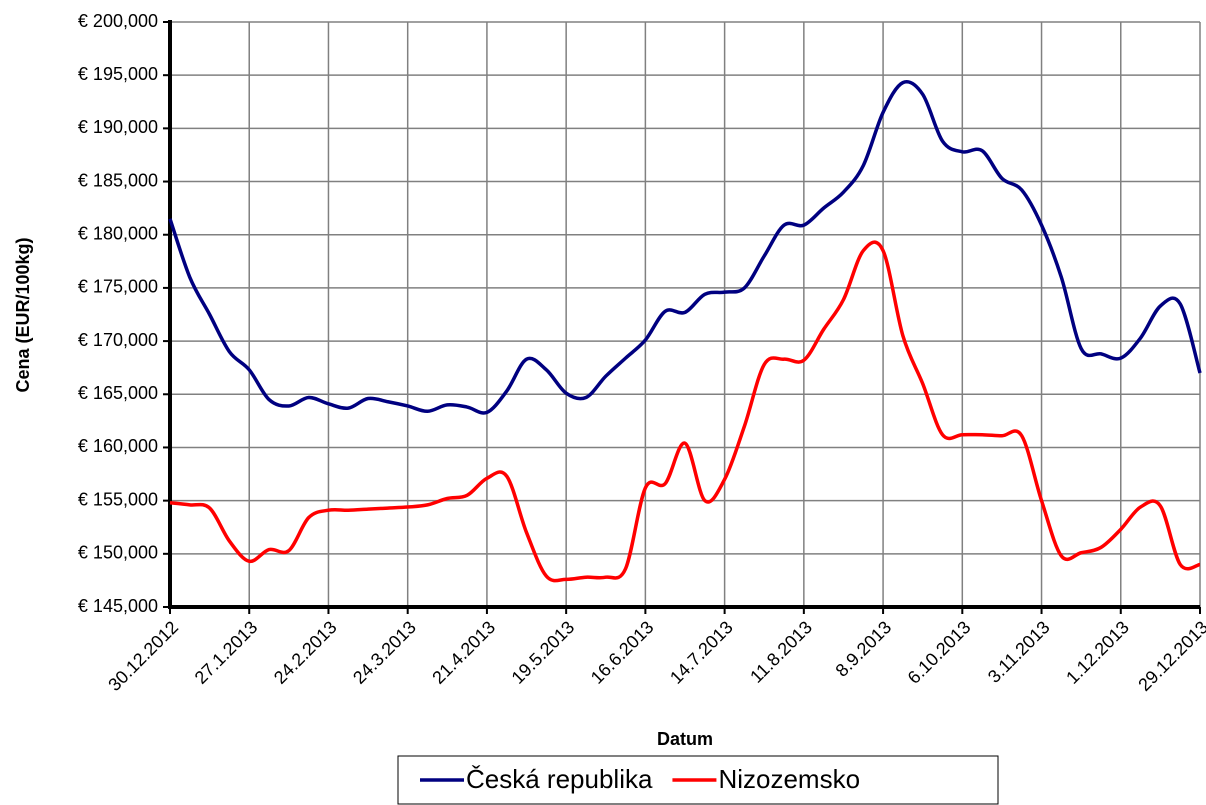 This screenshot has width=1206, height=805. Describe the element at coordinates (543, 652) in the screenshot. I see `x-tick-label: 19.5.2013` at that location.